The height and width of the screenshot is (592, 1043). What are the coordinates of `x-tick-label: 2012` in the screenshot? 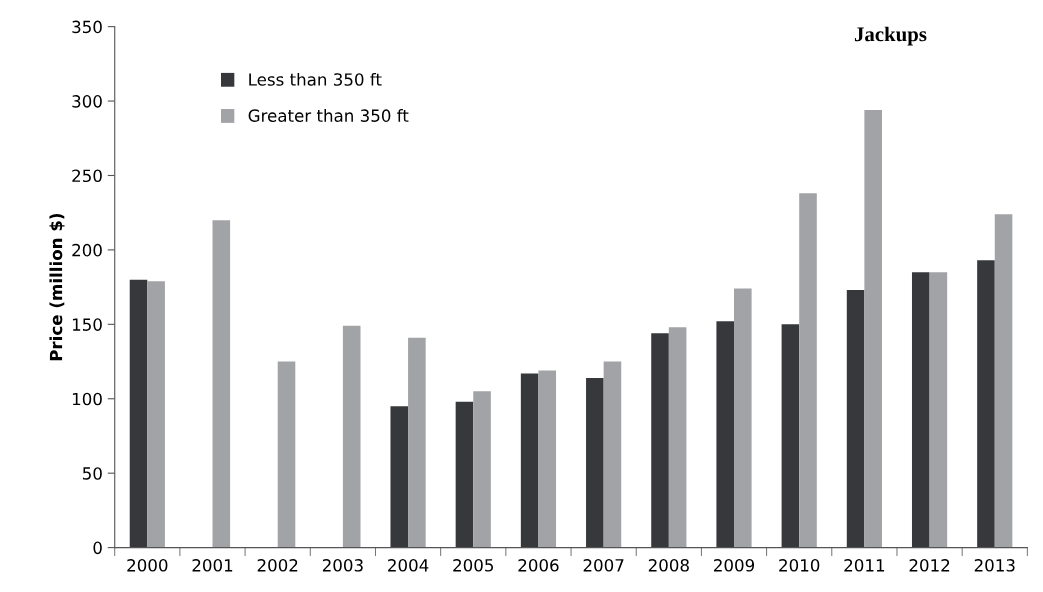 It's located at (929, 565).